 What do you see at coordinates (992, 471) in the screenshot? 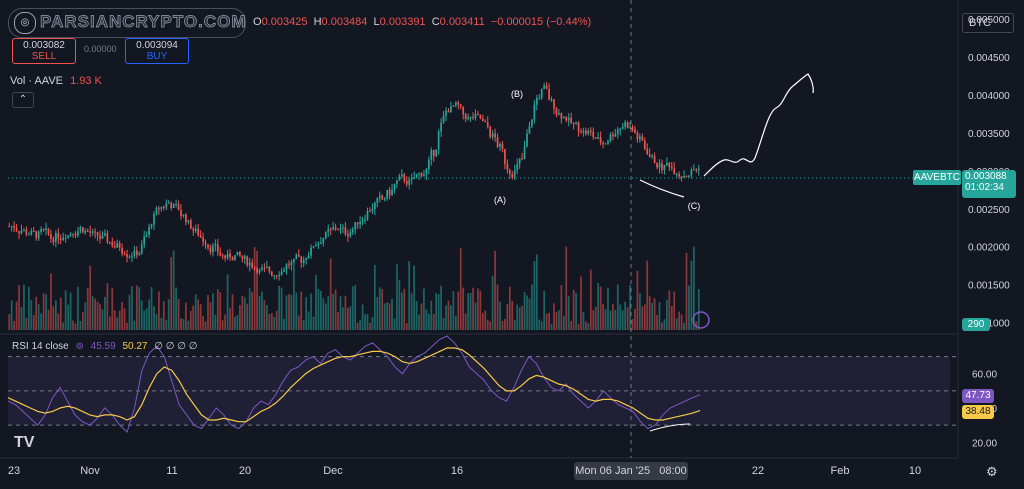
I see `axis-settings-icon: ⚙` at bounding box center [992, 471].